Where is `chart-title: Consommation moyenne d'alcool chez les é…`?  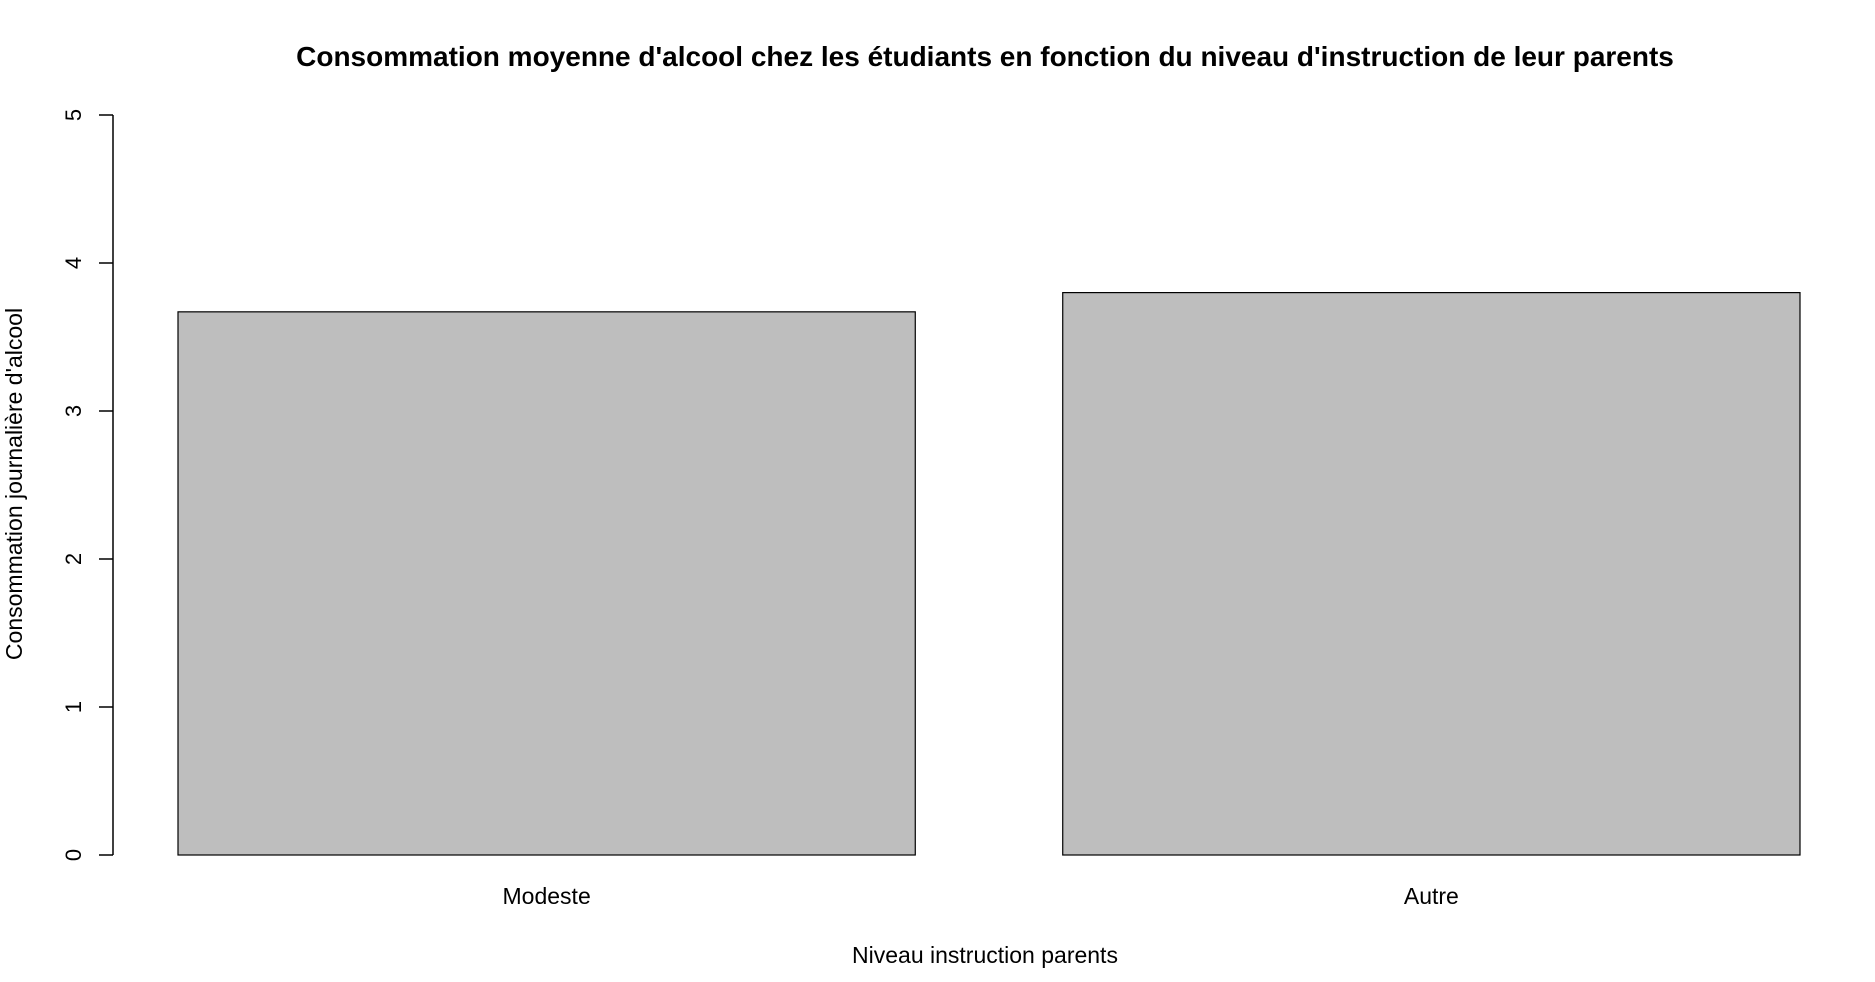
chart-title: Consommation moyenne d'alcool chez les é… is located at coordinates (985, 56).